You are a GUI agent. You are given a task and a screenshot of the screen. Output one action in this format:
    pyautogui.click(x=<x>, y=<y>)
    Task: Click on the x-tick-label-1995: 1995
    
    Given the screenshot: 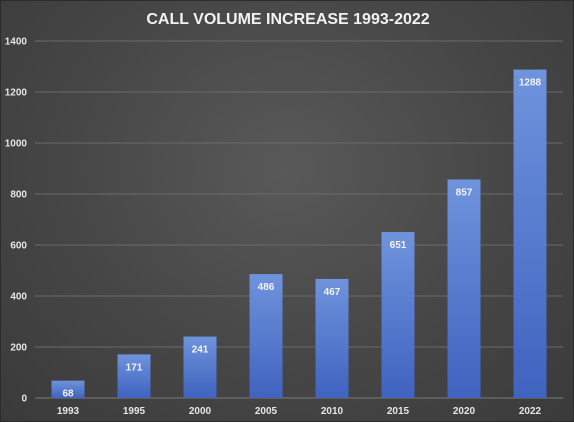 What is the action you would take?
    pyautogui.click(x=134, y=411)
    